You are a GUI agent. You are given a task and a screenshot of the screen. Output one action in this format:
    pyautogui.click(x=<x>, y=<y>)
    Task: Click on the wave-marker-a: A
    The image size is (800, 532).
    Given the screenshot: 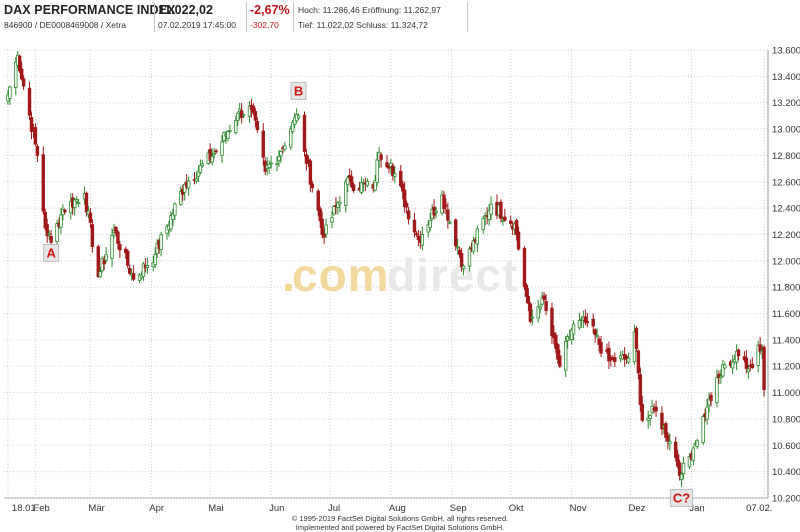 What is the action you would take?
    pyautogui.click(x=51, y=252)
    